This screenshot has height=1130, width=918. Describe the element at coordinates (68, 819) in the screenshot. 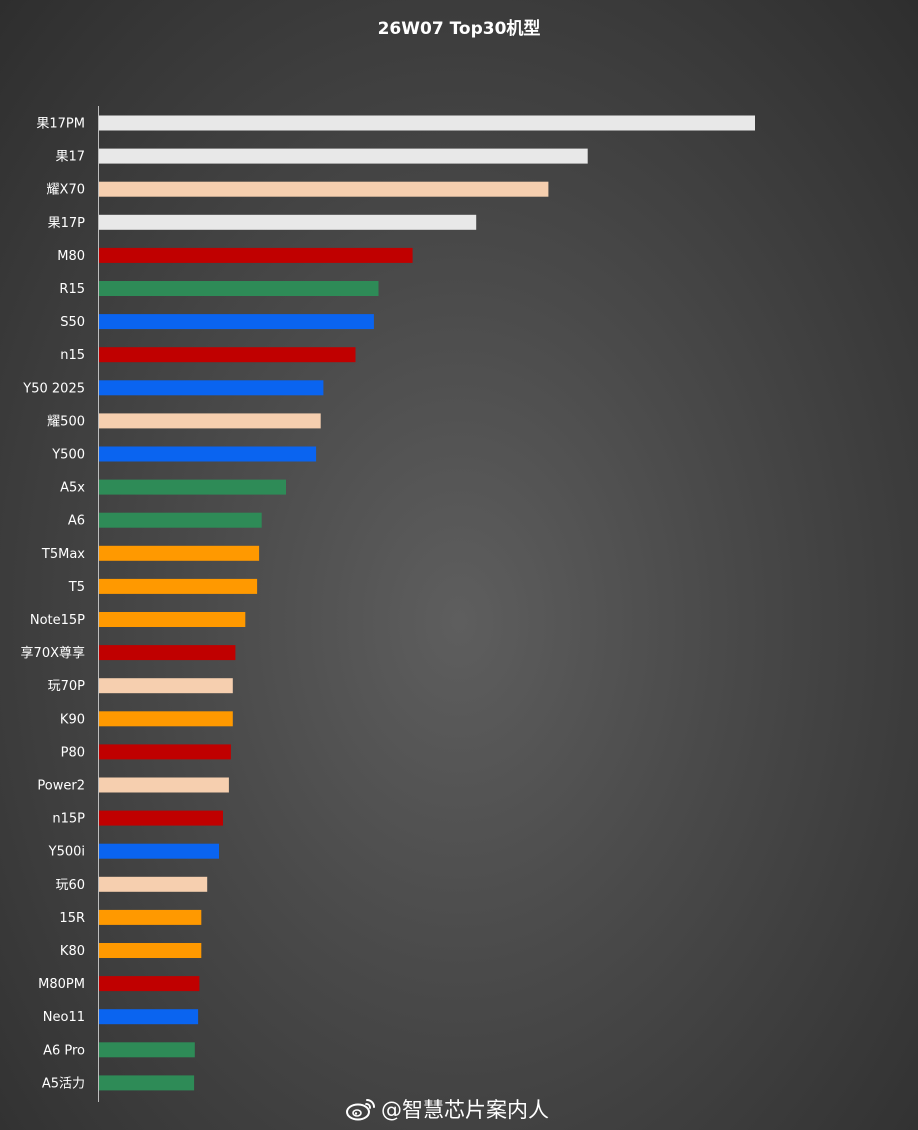

I see `category-label: n15P` at that location.